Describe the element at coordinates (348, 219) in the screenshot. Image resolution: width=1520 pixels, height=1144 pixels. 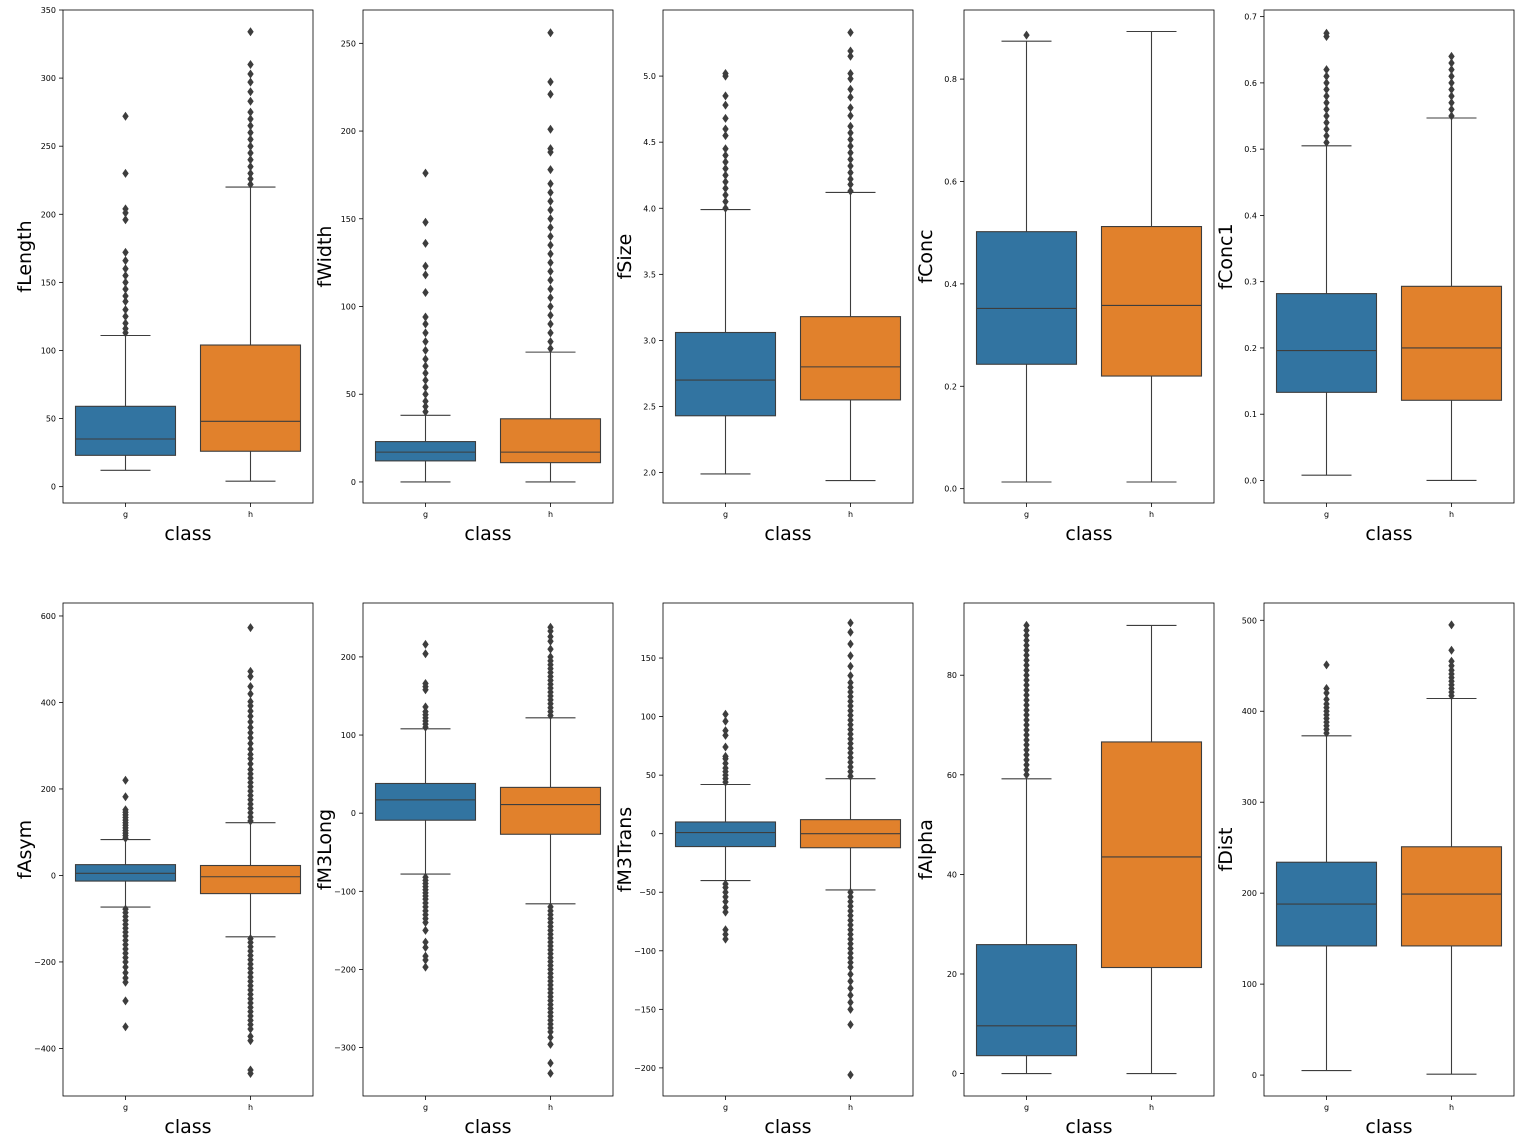
I see `y-tick-label: 150` at that location.